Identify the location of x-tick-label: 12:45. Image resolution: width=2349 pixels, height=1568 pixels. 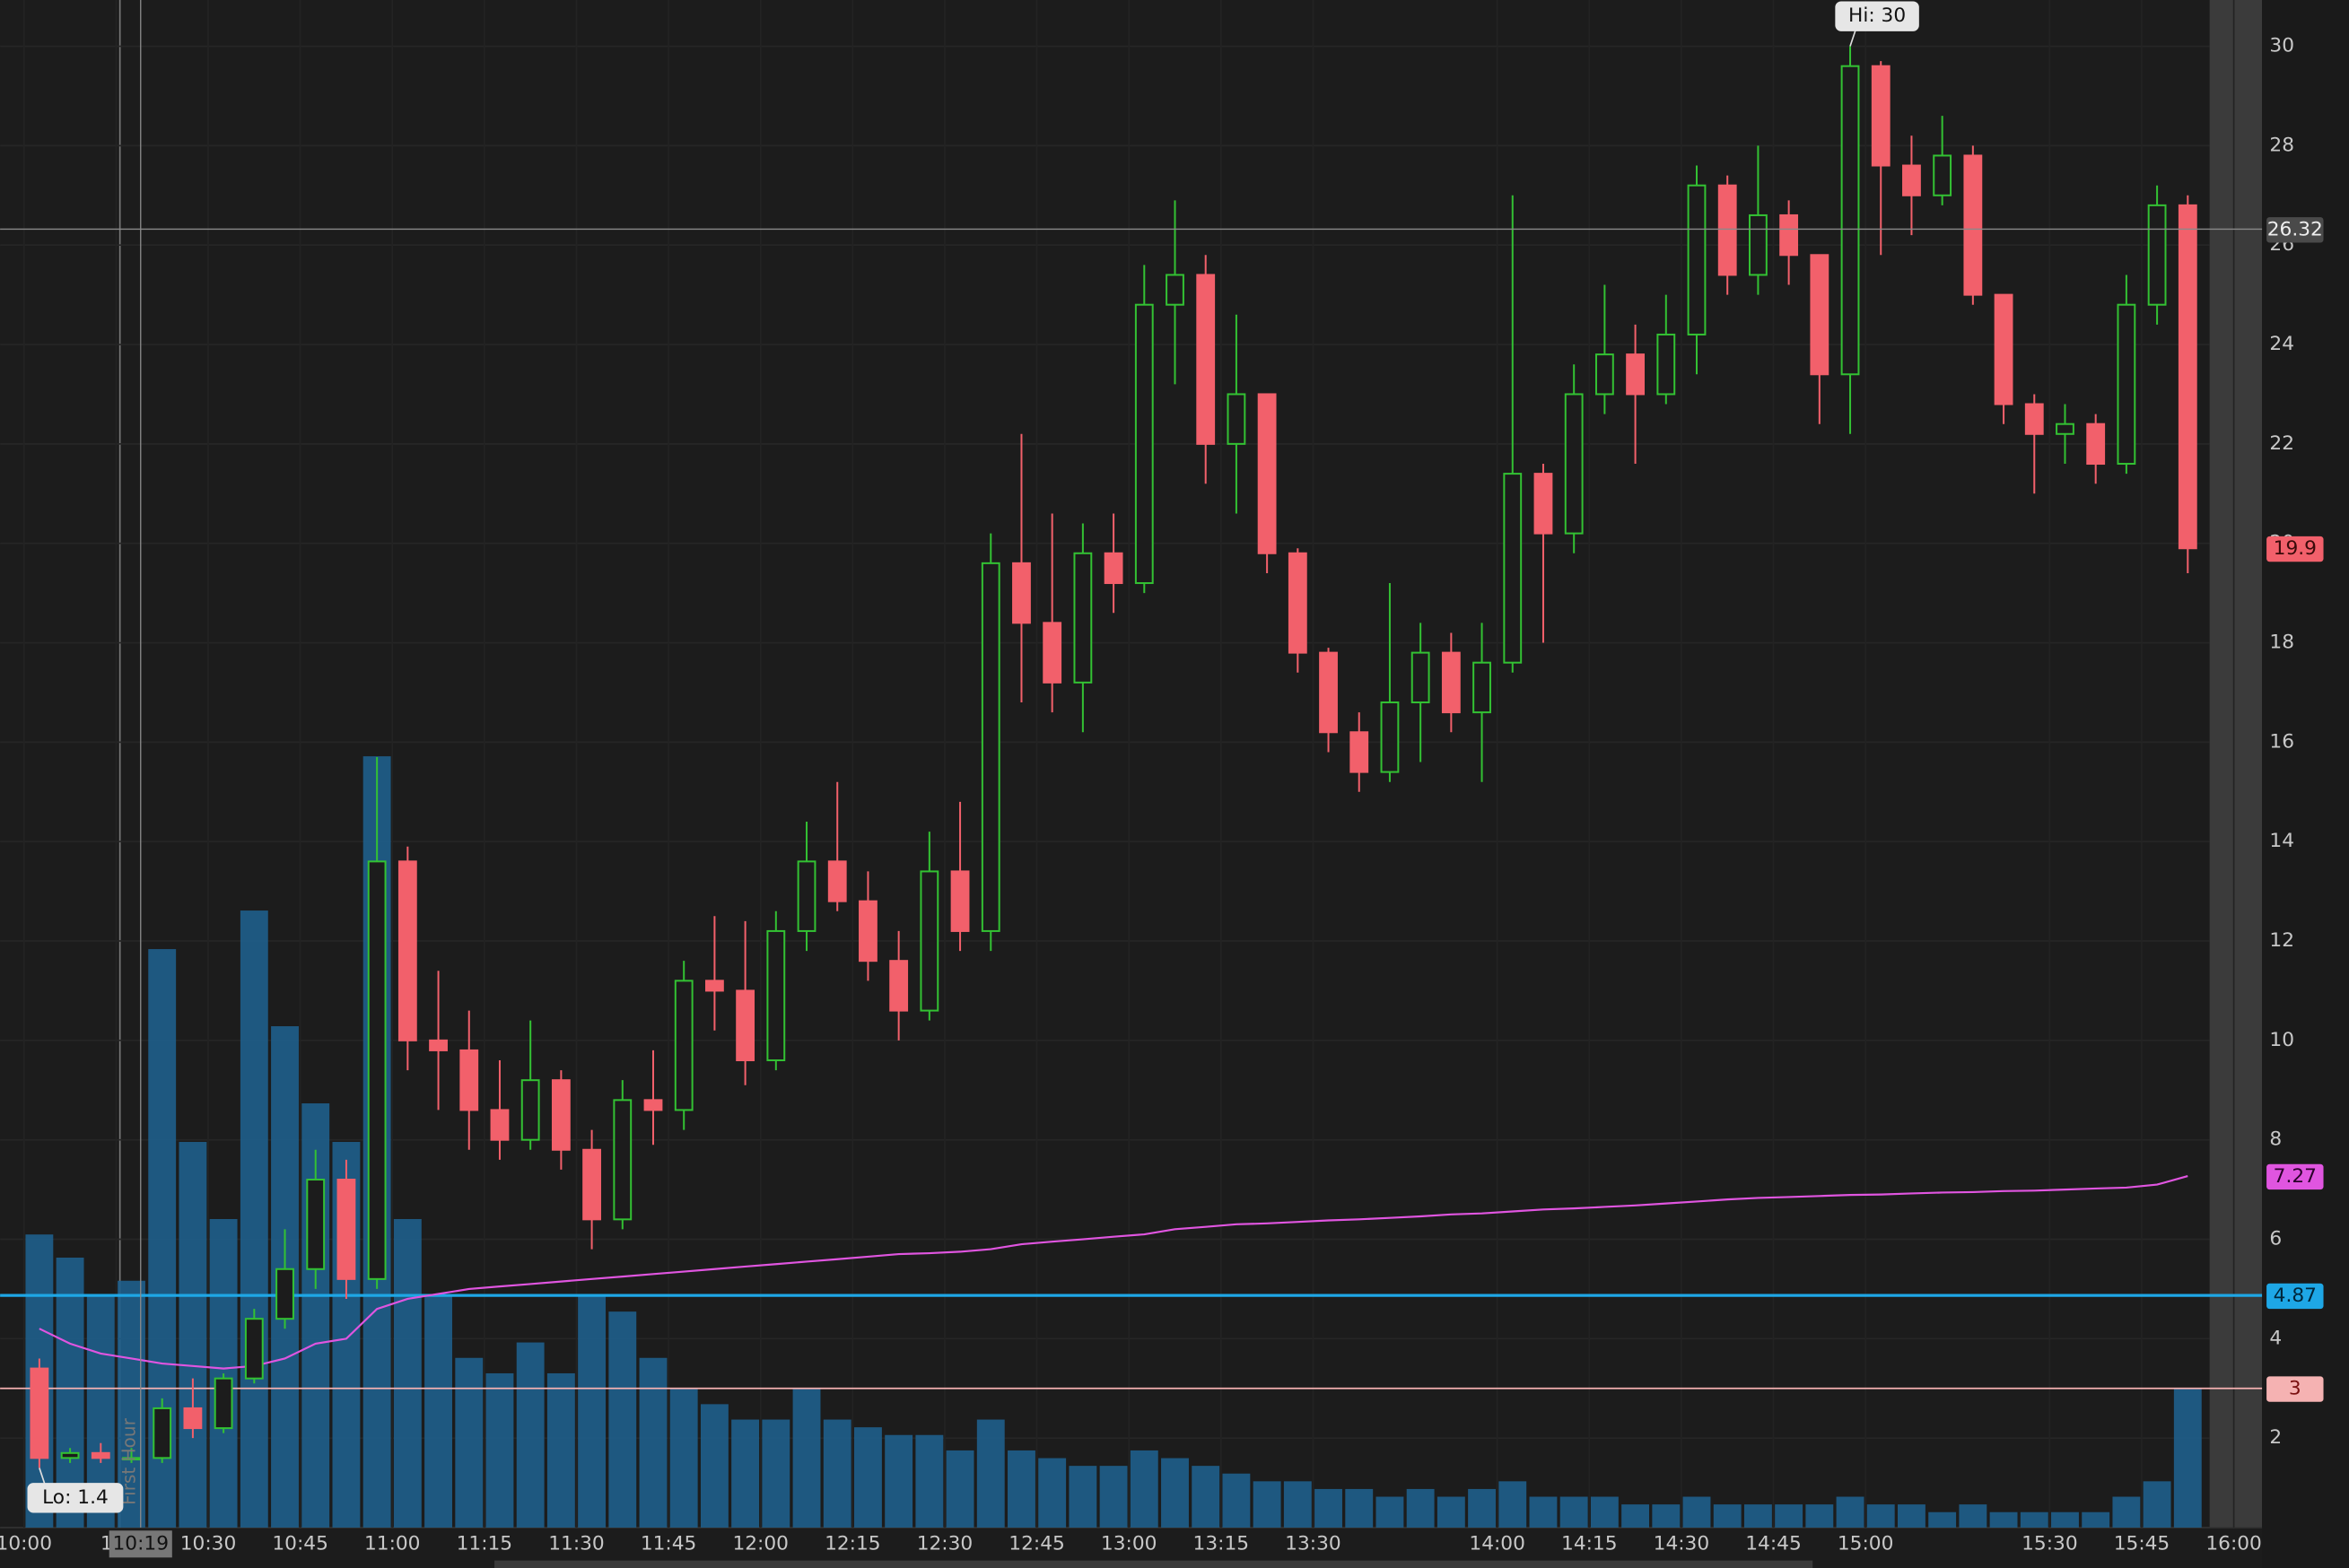
(1037, 1544).